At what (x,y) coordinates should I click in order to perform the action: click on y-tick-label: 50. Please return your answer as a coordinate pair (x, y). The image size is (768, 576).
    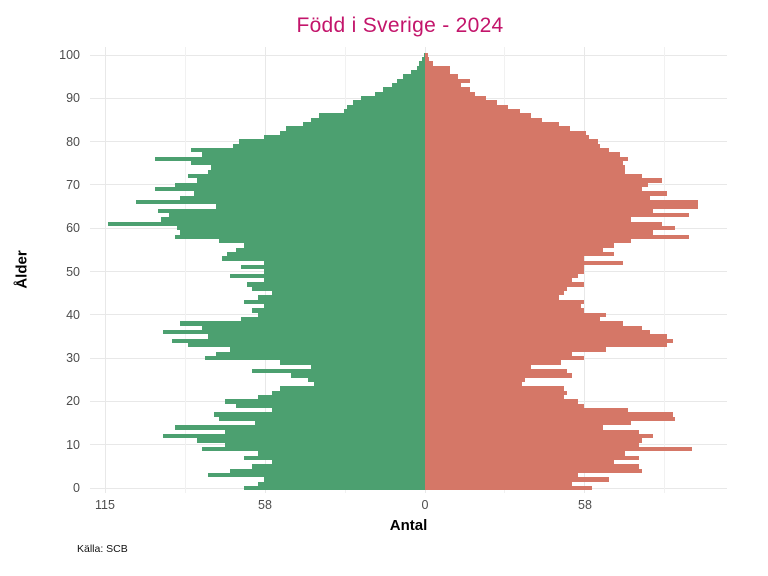
    Looking at the image, I should click on (73, 271).